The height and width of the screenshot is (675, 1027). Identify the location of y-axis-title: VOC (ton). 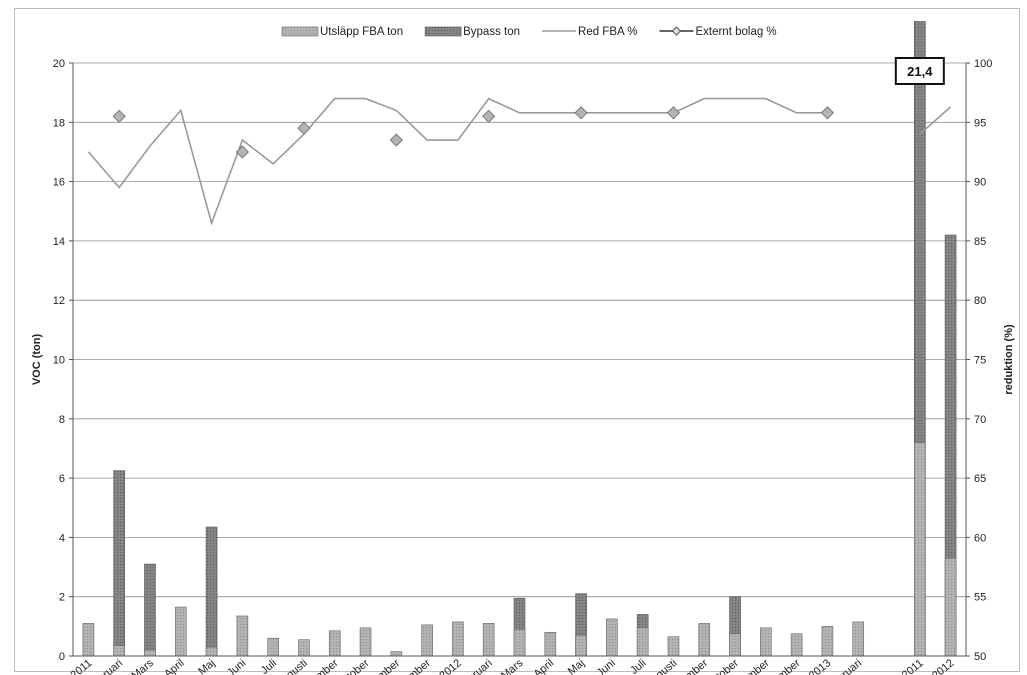
(37, 360).